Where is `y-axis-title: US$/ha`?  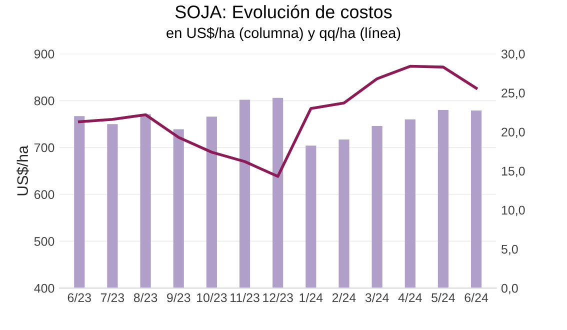 y-axis-title: US$/ha is located at coordinates (22, 170).